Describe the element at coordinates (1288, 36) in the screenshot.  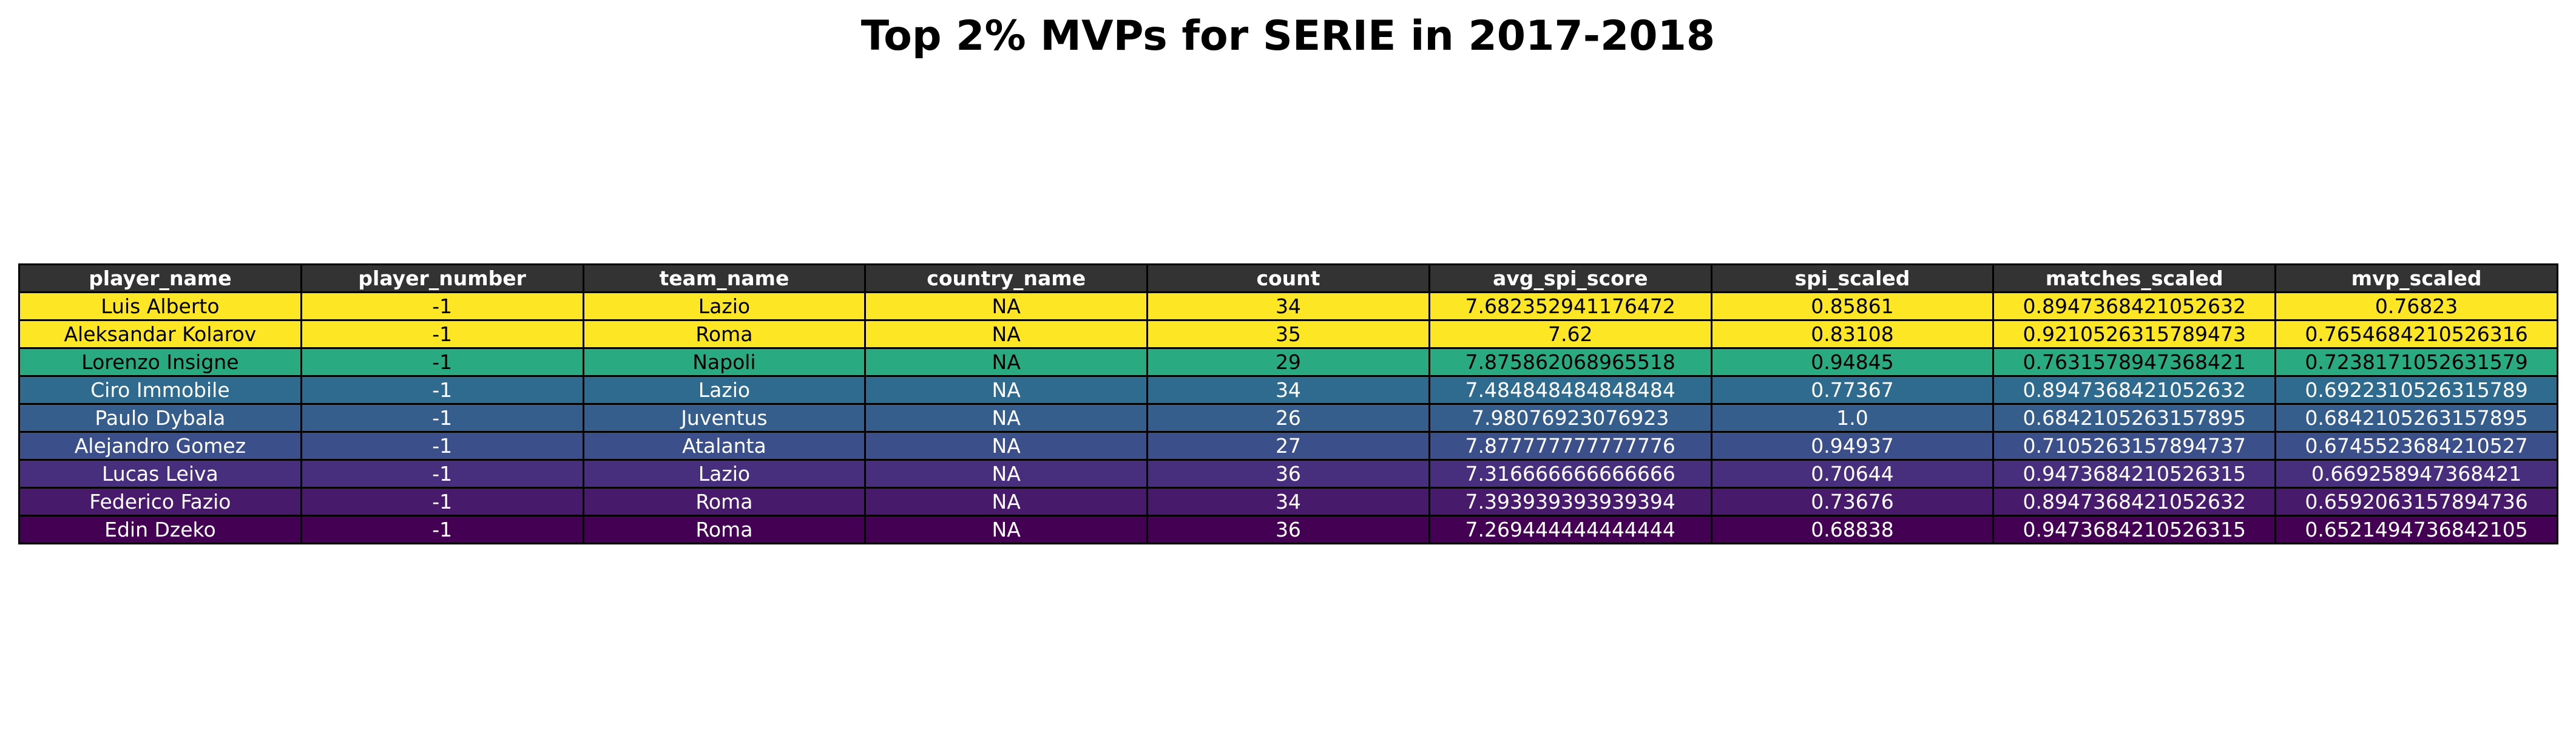
I see `chart-title: Top 2% MVPs for SERIE in 2017-2018` at that location.